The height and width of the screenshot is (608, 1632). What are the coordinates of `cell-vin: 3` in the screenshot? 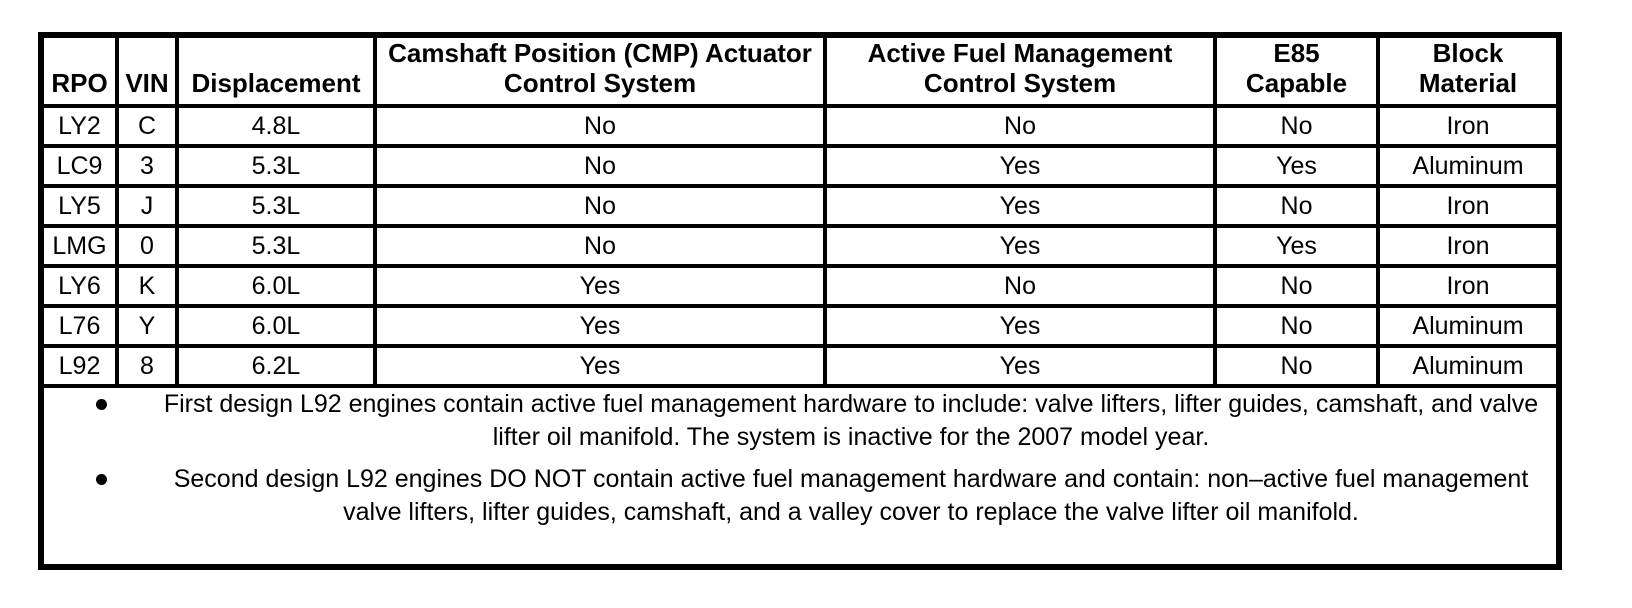 It's located at (147, 166).